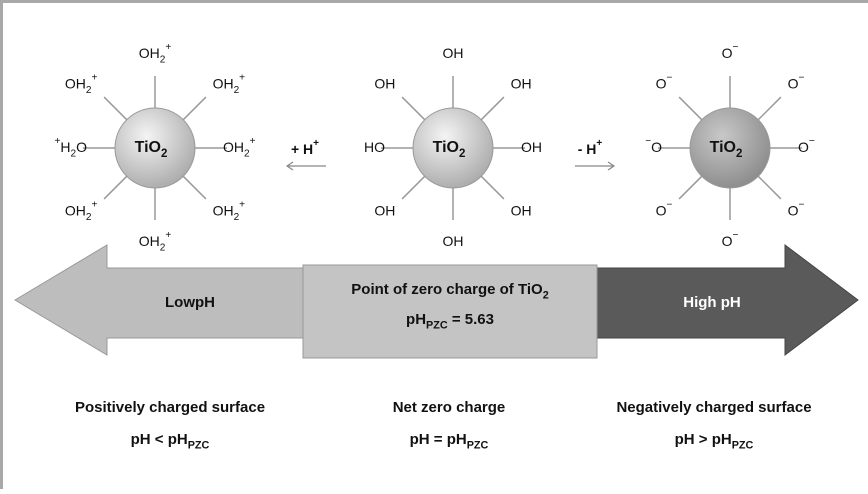  I want to click on proton-step-part: - H, so click(587, 149).